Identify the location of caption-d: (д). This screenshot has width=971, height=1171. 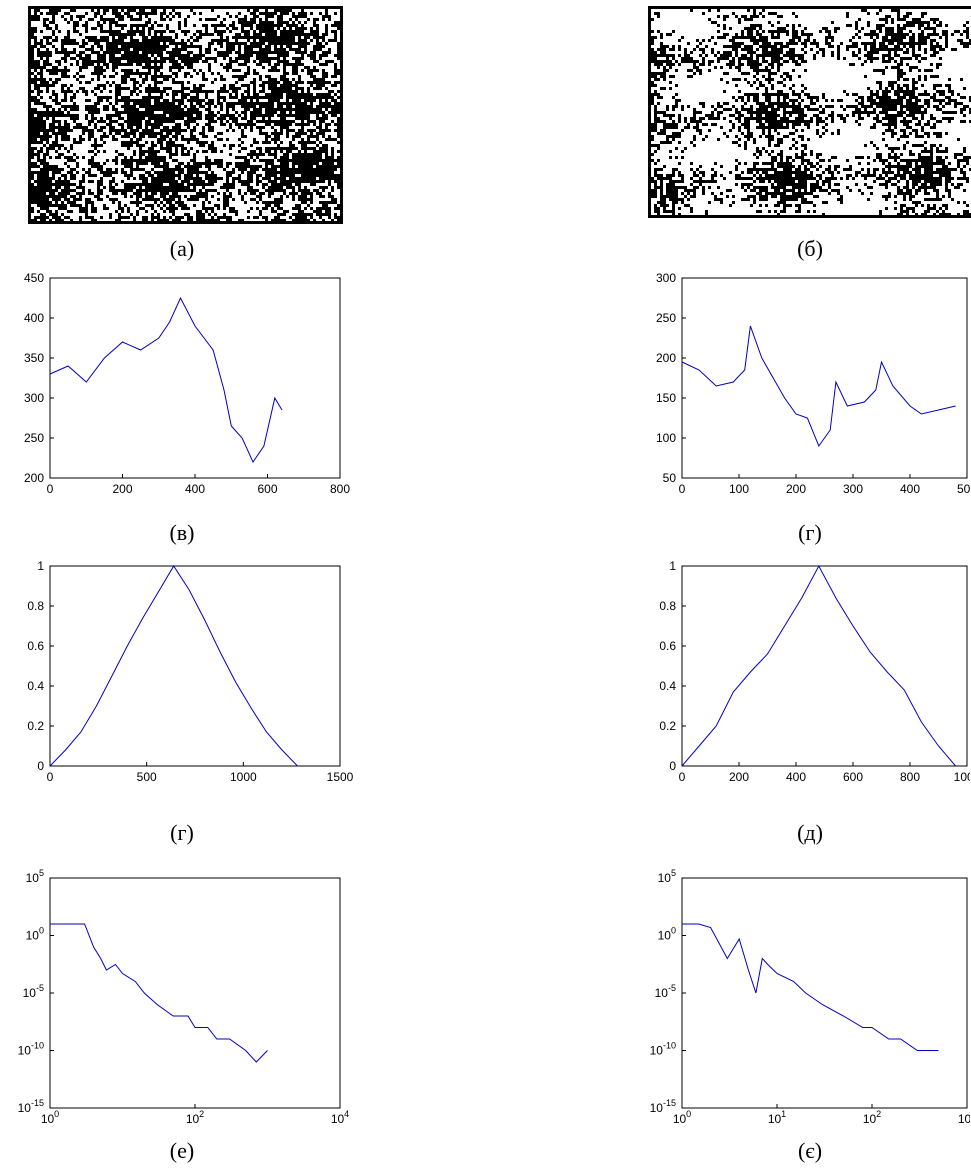
(810, 832).